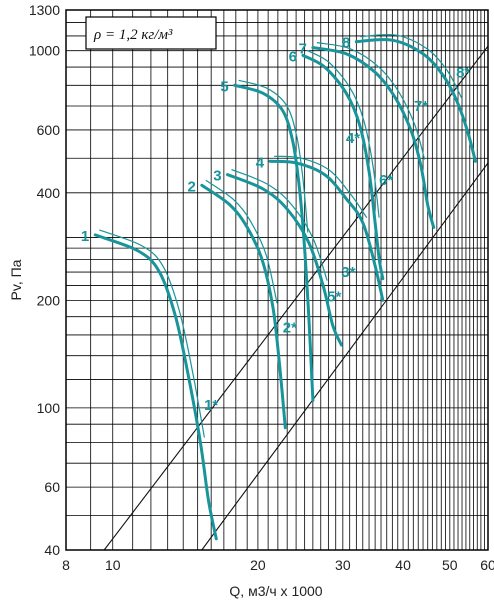 This screenshot has width=494, height=600. What do you see at coordinates (224, 86) in the screenshot?
I see `curve-label-5: 5` at bounding box center [224, 86].